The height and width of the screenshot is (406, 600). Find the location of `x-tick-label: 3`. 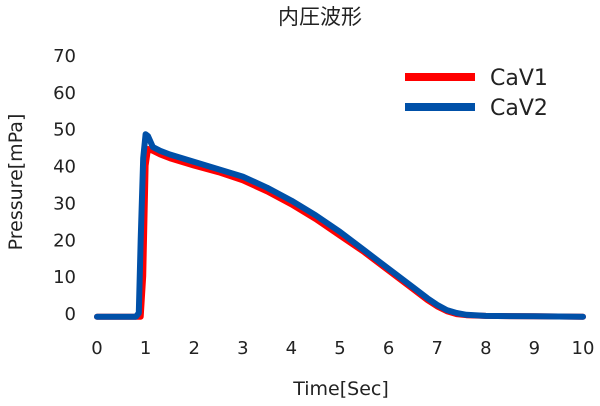

x-tick-label: 3 is located at coordinates (242, 348).